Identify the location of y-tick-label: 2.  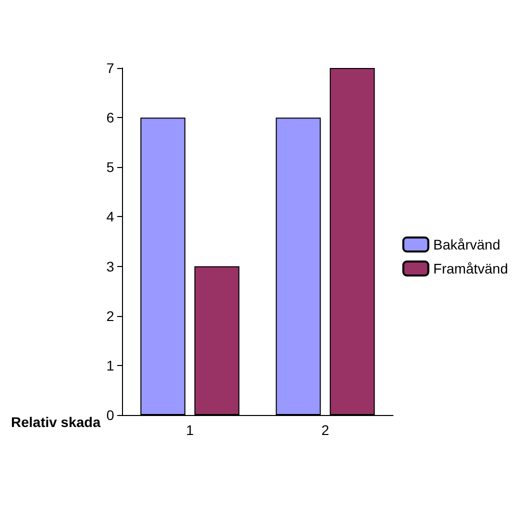
(110, 316).